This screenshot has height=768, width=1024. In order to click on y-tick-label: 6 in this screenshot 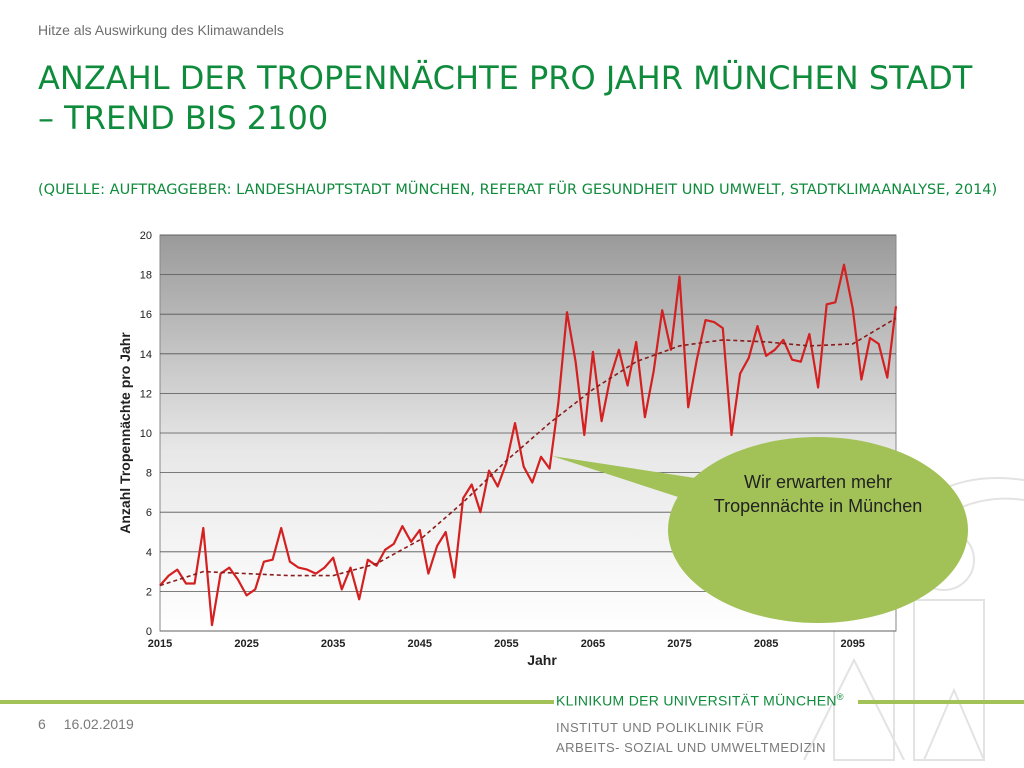, I will do `click(149, 513)`.